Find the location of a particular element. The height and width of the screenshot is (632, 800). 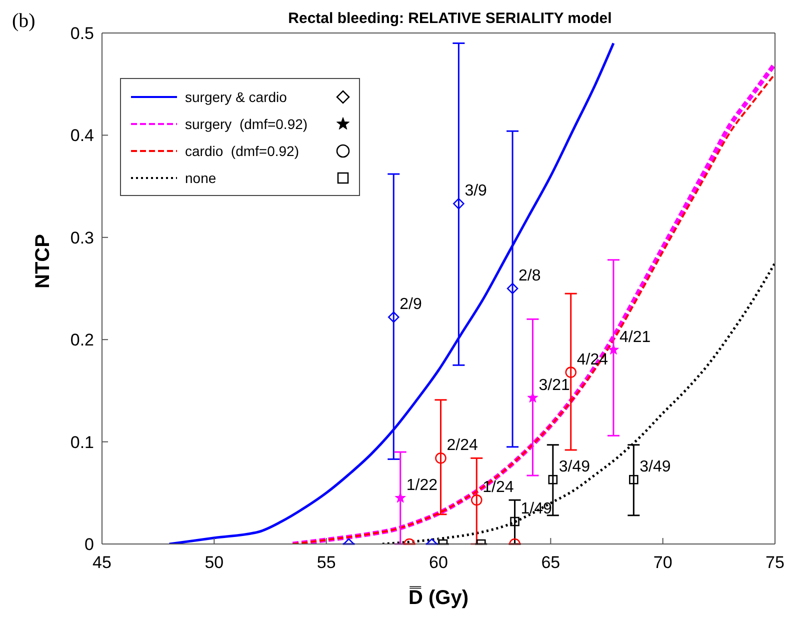

annotation: 2/9 is located at coordinates (411, 305).